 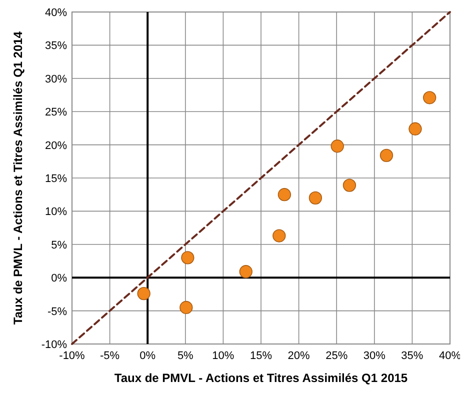 What do you see at coordinates (412, 356) in the screenshot?
I see `x-tick-label: 35%` at bounding box center [412, 356].